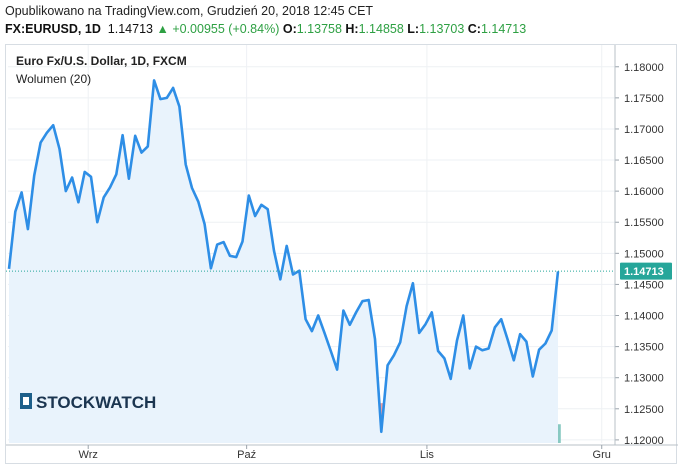  I want to click on open-value: 1.13758, so click(319, 29).